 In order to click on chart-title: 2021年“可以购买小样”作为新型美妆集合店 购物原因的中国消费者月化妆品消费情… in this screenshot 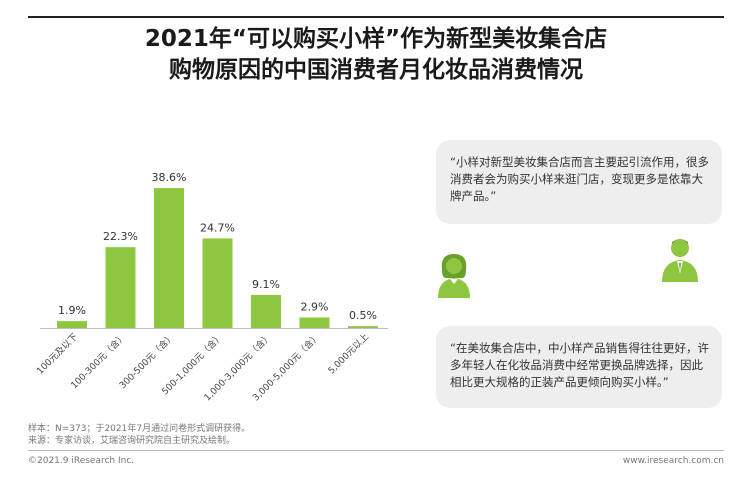, I will do `click(376, 55)`.